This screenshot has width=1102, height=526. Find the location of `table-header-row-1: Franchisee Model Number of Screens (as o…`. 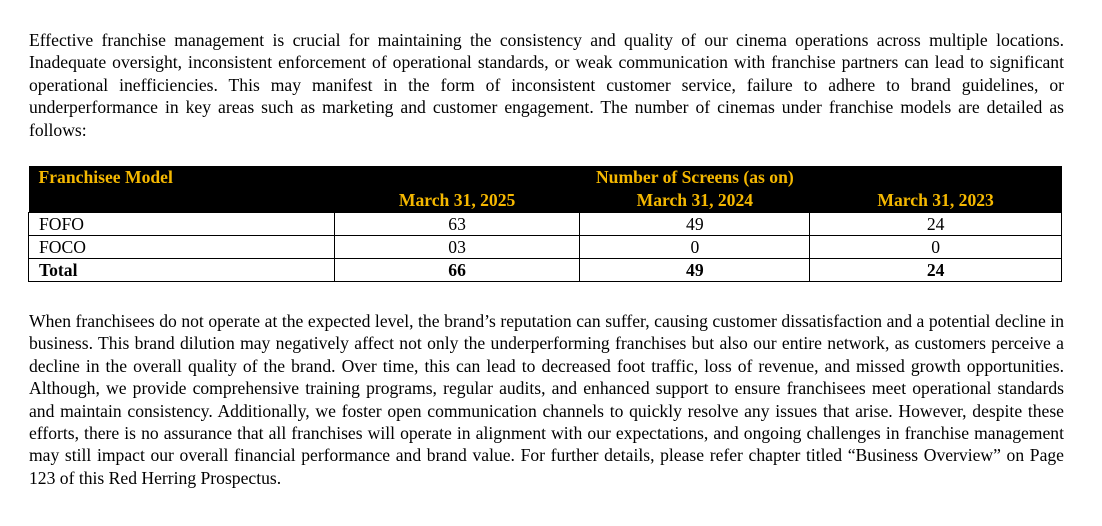

table-header-row-1: Franchisee Model Number of Screens (as o… is located at coordinates (545, 189).